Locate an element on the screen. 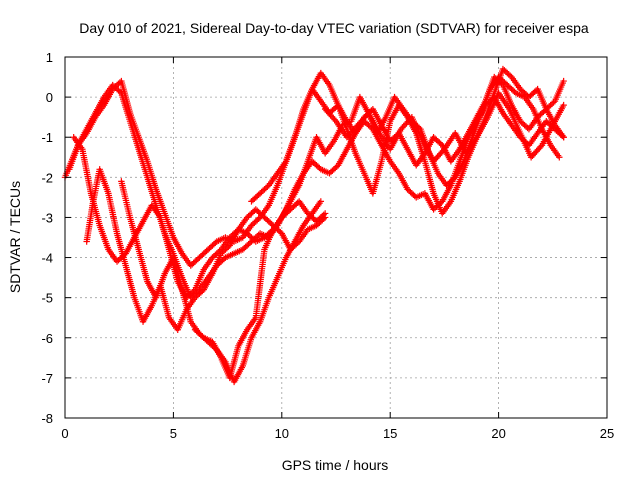 This screenshot has width=640, height=480. y-tick-label: -7 is located at coordinates (47, 378).